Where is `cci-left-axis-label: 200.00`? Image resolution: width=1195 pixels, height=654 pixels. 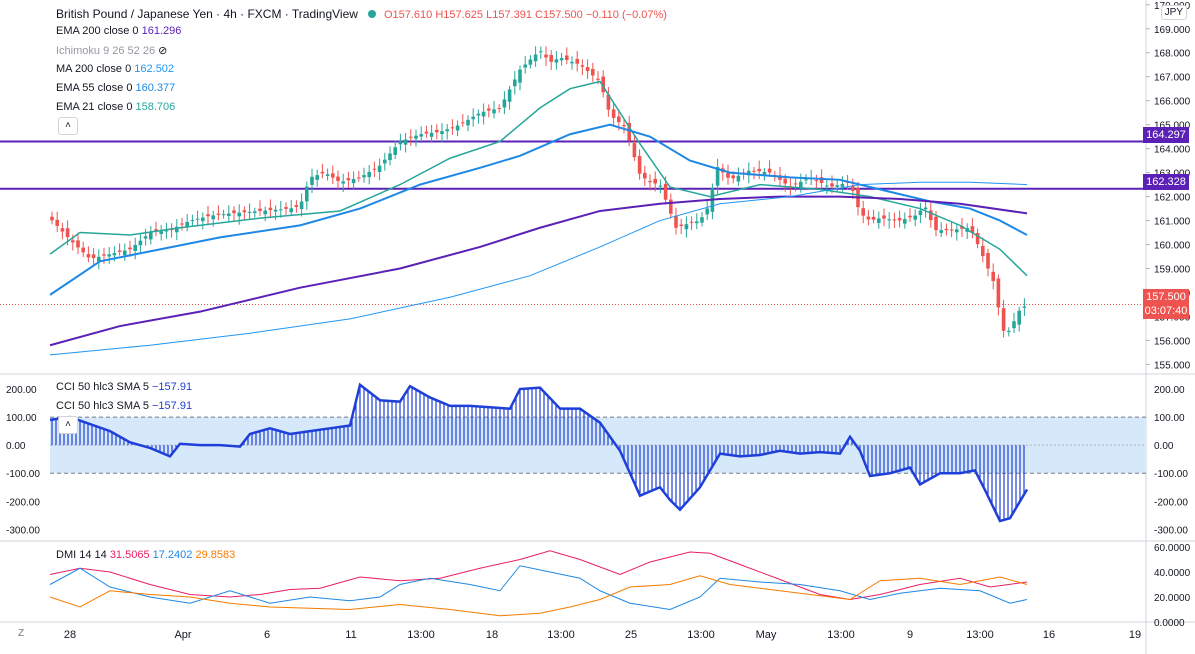 cci-left-axis-label: 200.00 is located at coordinates (21, 390).